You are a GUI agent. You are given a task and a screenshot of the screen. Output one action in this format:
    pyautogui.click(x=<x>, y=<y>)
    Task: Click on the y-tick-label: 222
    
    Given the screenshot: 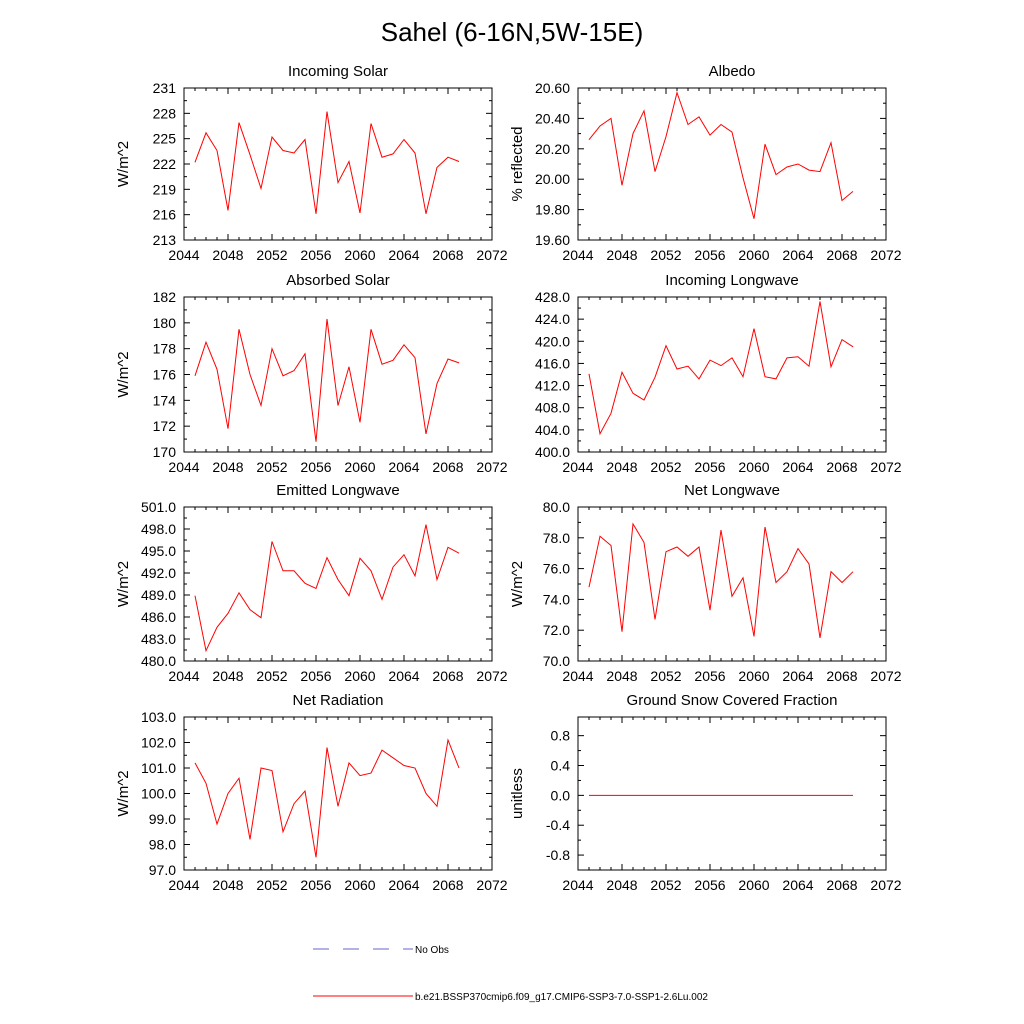 What is the action you would take?
    pyautogui.click(x=165, y=164)
    